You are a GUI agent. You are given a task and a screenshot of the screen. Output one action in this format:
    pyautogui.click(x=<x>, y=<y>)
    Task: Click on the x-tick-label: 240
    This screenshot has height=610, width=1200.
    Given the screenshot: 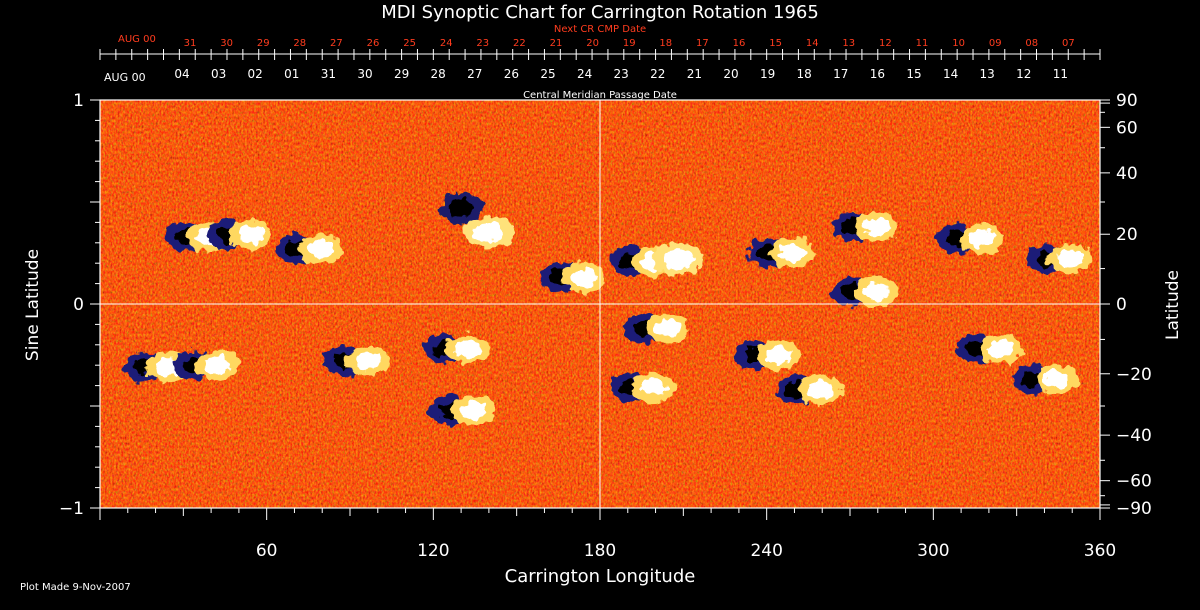 What is the action you would take?
    pyautogui.click(x=766, y=551)
    